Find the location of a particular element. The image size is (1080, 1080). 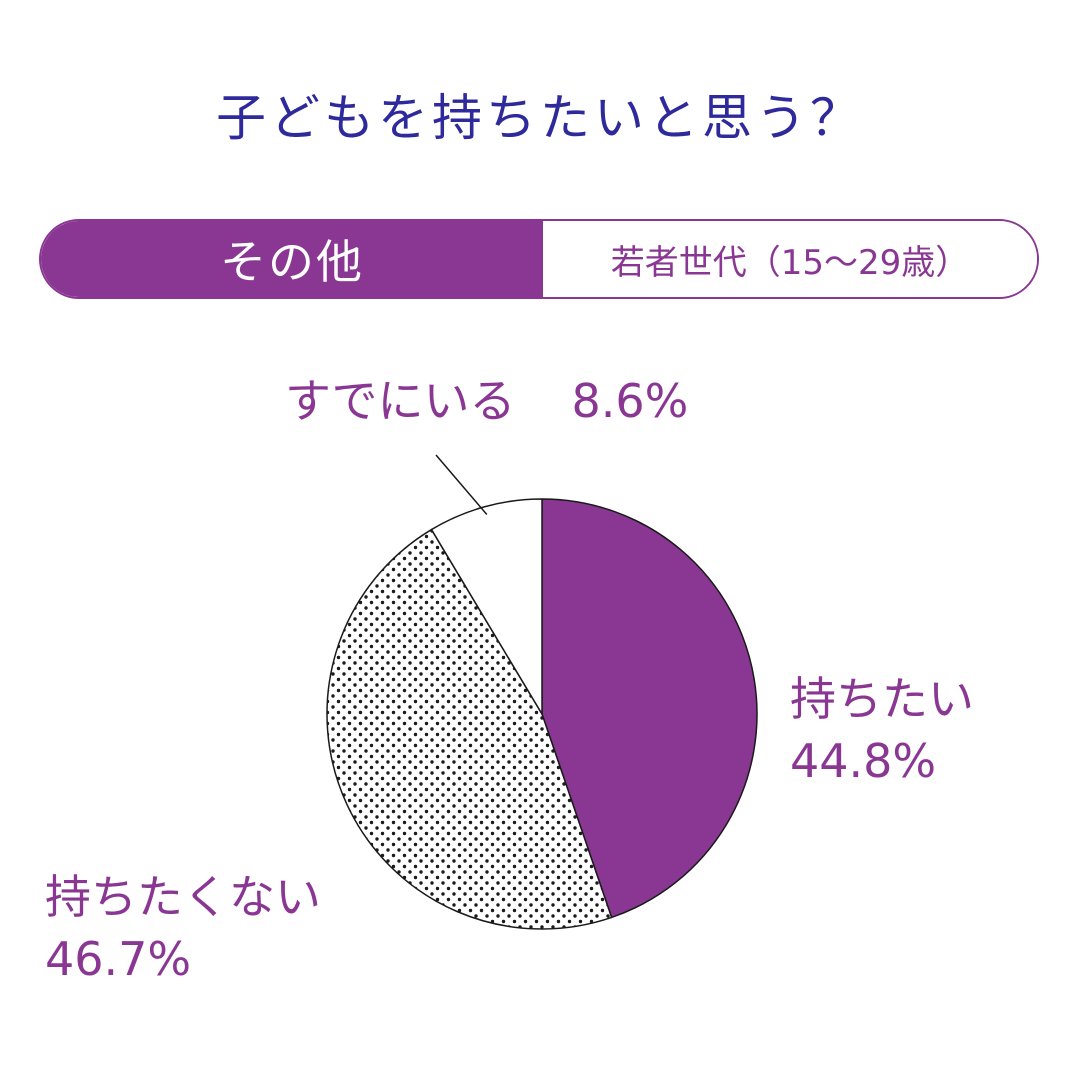

chart-title: 子どもを持ちたいと思う？ is located at coordinates (540, 118).